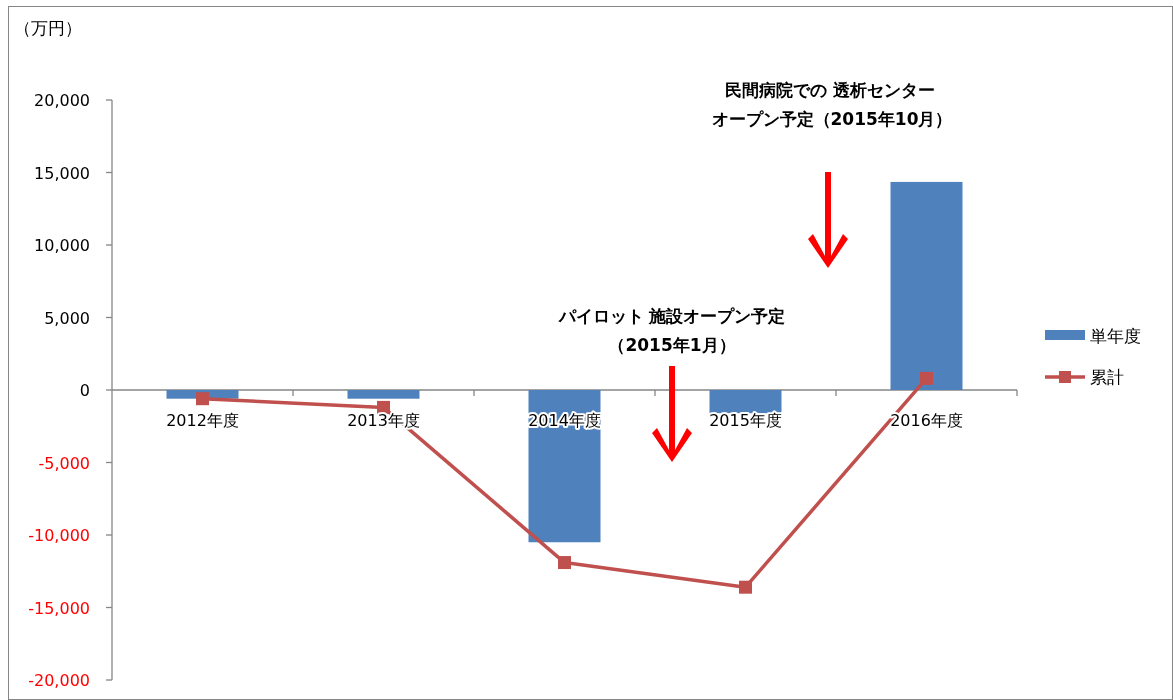  Describe the element at coordinates (1115, 336) in the screenshot. I see `legend-label: 単年度` at that location.